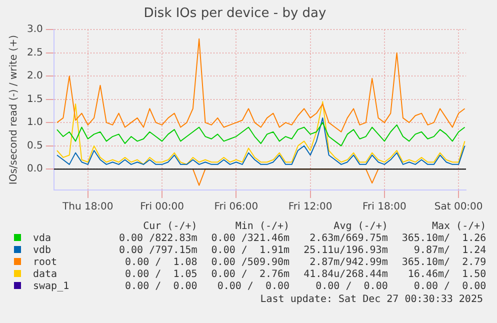  I want to click on y-tick-label: 2.0, so click(34, 76).